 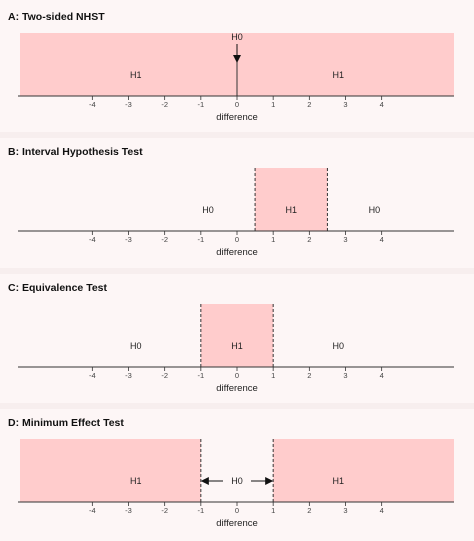 What do you see at coordinates (237, 481) in the screenshot?
I see `panel-d-label-h0: H0` at bounding box center [237, 481].